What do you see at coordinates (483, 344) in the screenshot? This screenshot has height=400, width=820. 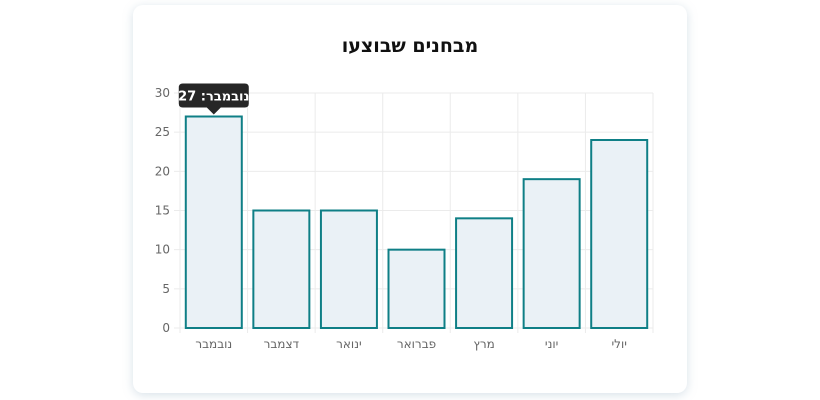 I see `x-tick-label: מרץ` at bounding box center [483, 344].